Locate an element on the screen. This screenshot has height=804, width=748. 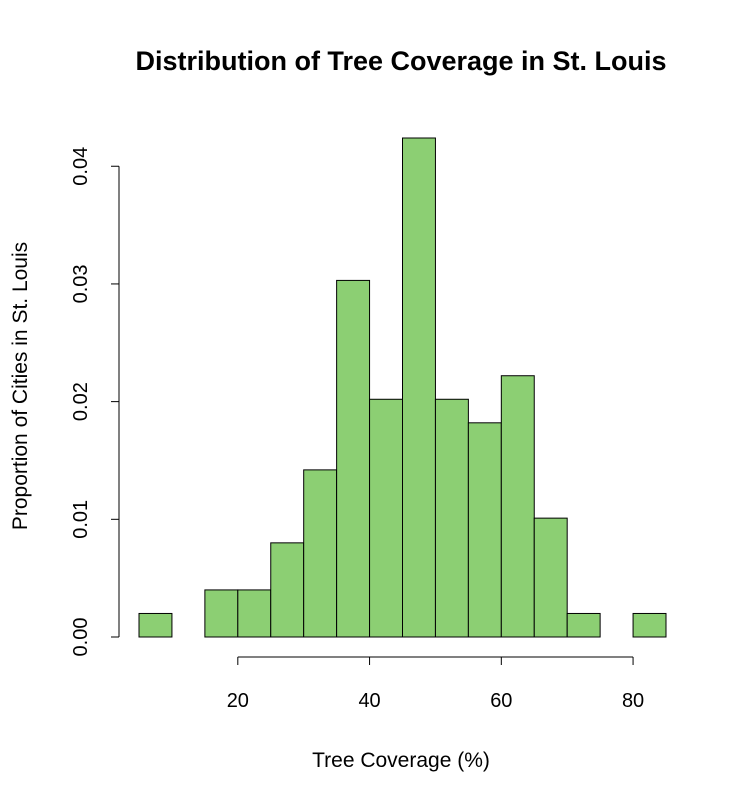
y-axis: 0.00 0.01 0.02 0.03 0.04 is located at coordinates (95, 402).